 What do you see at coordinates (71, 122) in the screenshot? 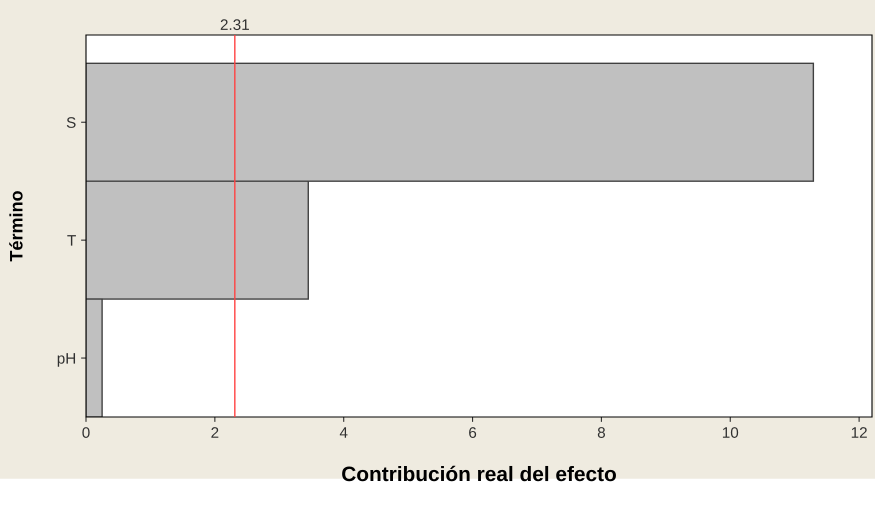
I see `y-tick-label: S` at bounding box center [71, 122].